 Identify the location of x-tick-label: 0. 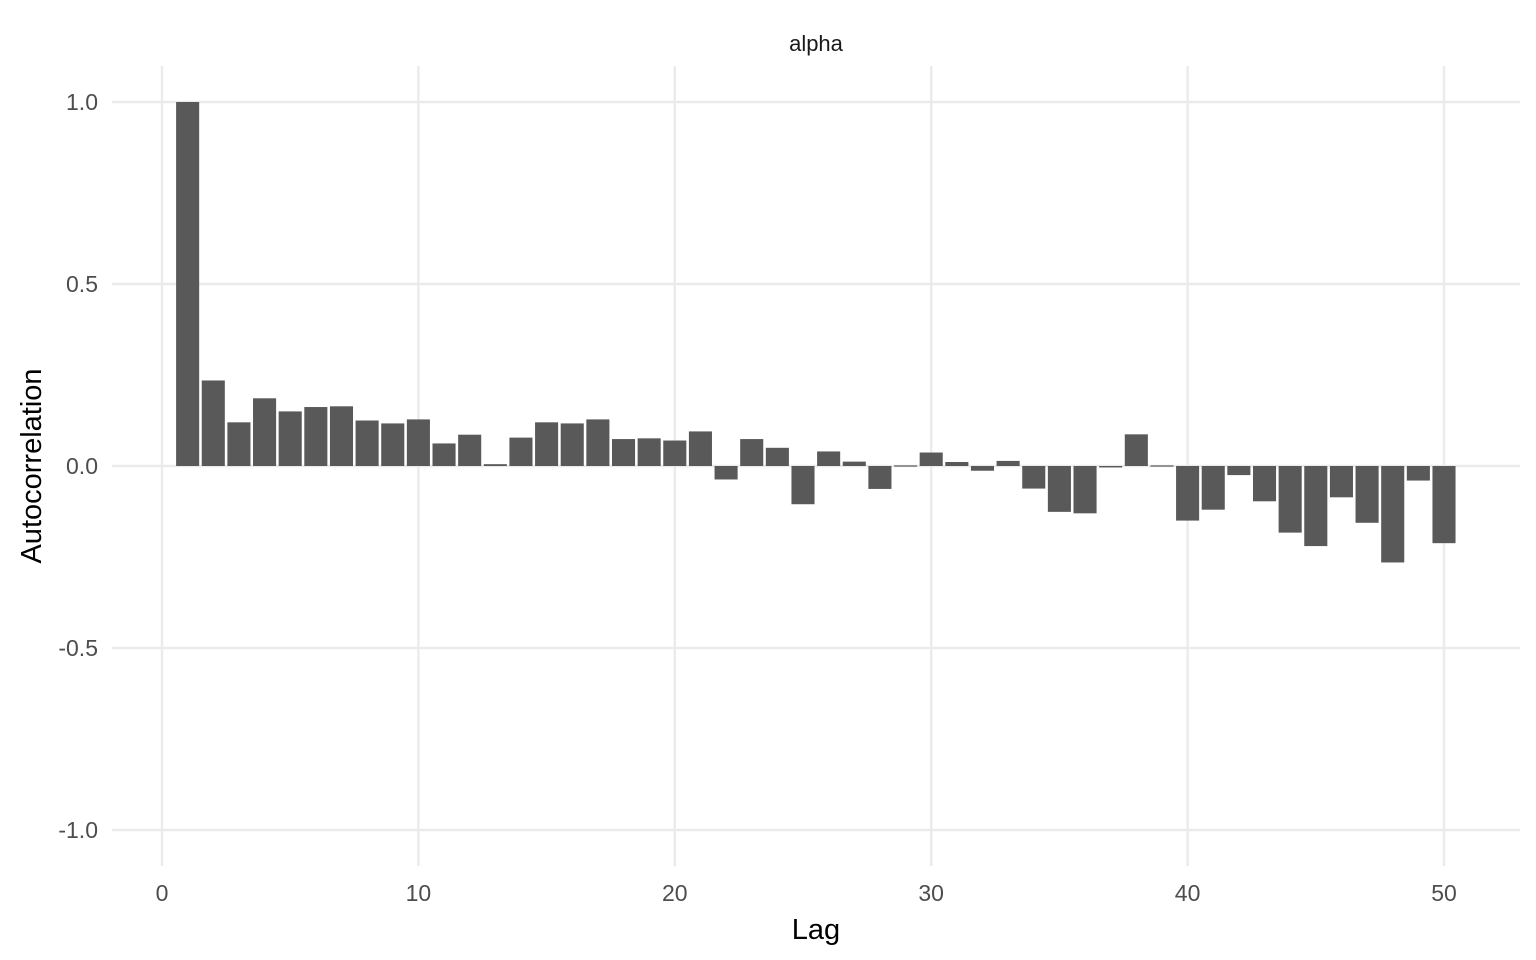
(162, 893).